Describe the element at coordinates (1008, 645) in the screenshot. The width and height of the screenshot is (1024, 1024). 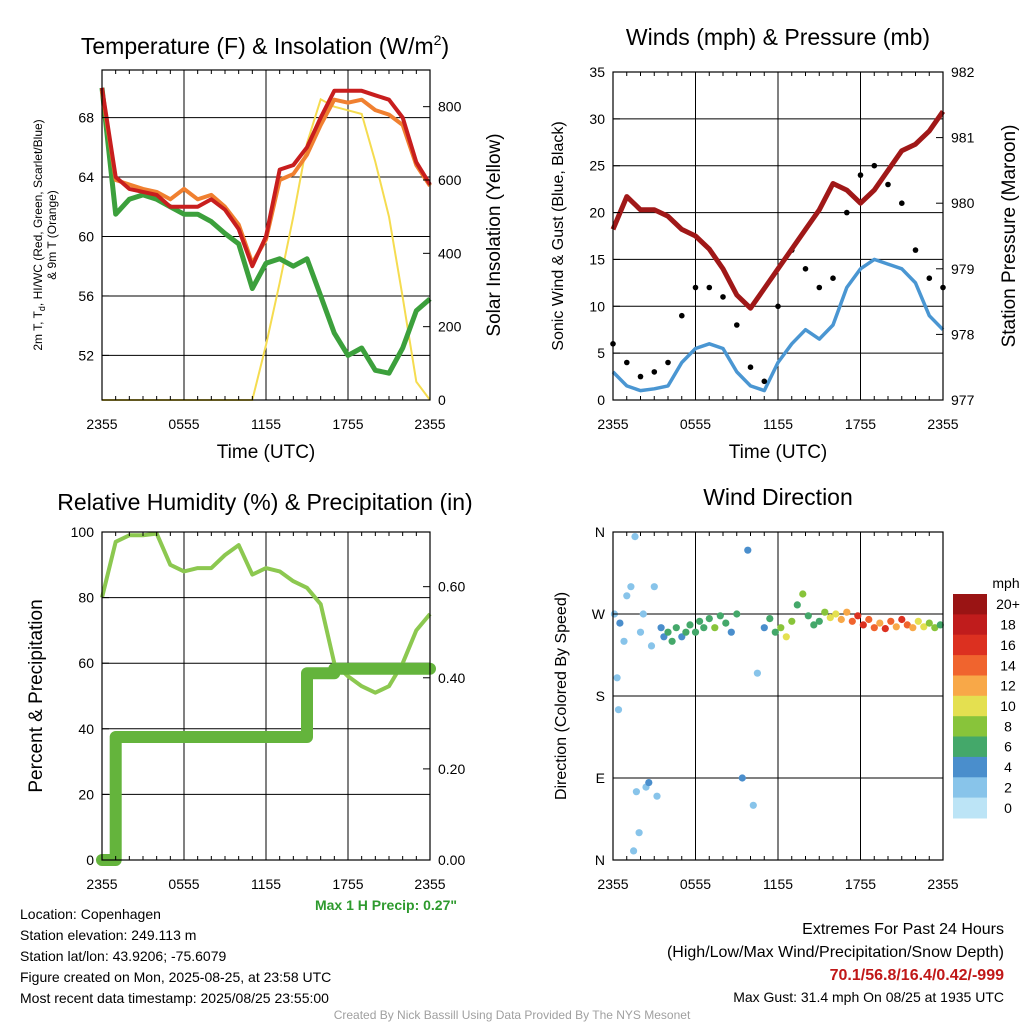
I see `speed-legend-label: 16` at that location.